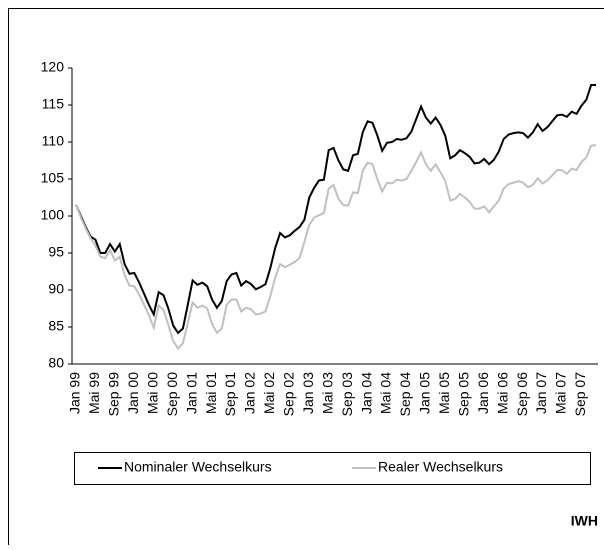 The width and height of the screenshot is (604, 550). What do you see at coordinates (114, 394) in the screenshot?
I see `x-tick-label: Sep 99` at bounding box center [114, 394].